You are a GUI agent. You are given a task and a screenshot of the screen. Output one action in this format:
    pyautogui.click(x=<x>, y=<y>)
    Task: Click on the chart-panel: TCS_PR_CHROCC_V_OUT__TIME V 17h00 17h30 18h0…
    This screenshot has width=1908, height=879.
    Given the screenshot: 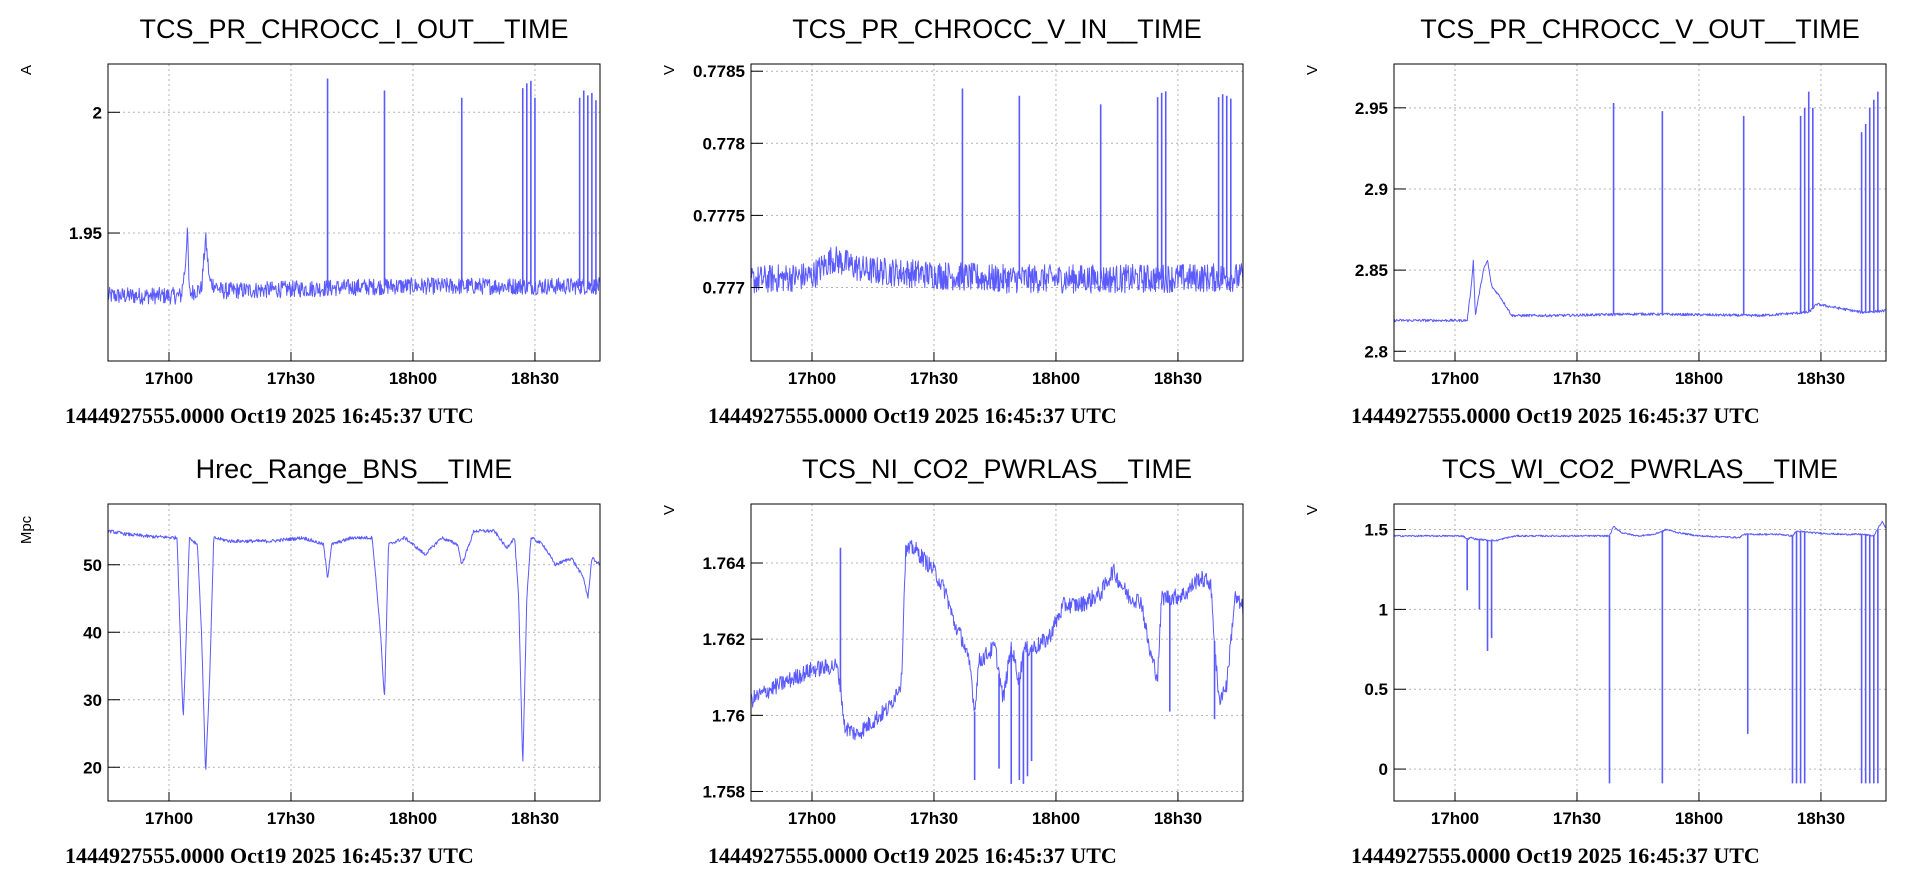 What is the action you would take?
    pyautogui.click(x=1595, y=221)
    